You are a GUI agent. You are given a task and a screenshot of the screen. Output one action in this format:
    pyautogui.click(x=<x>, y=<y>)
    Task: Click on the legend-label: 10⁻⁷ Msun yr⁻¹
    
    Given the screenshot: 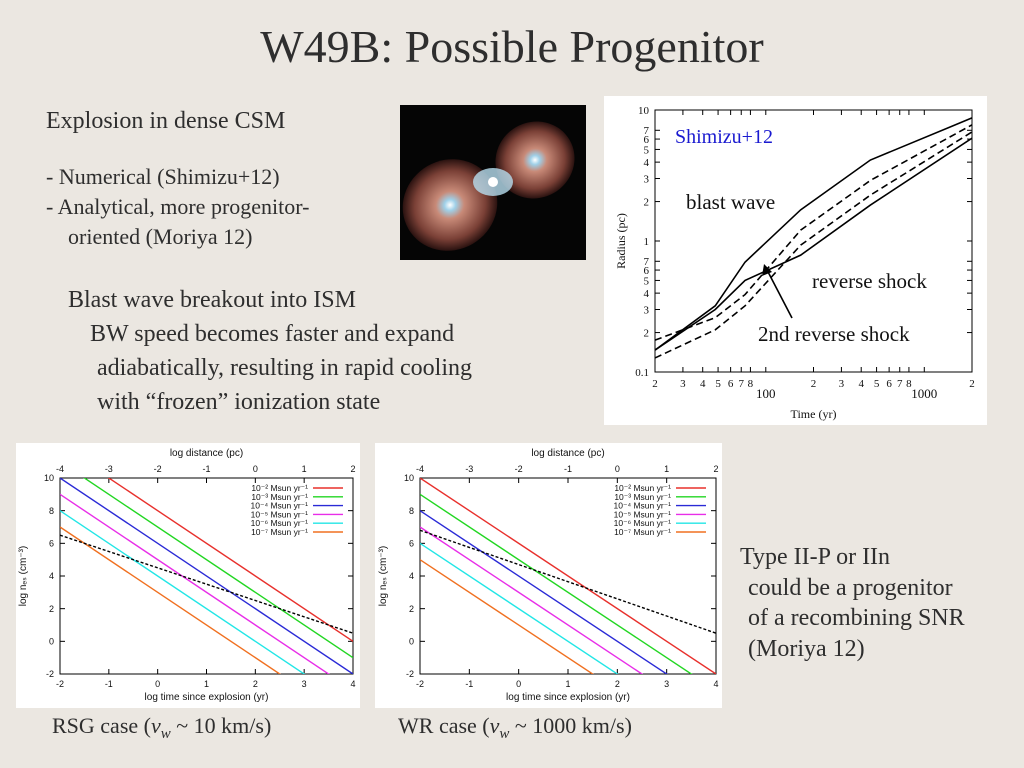 What is the action you would take?
    pyautogui.click(x=642, y=532)
    